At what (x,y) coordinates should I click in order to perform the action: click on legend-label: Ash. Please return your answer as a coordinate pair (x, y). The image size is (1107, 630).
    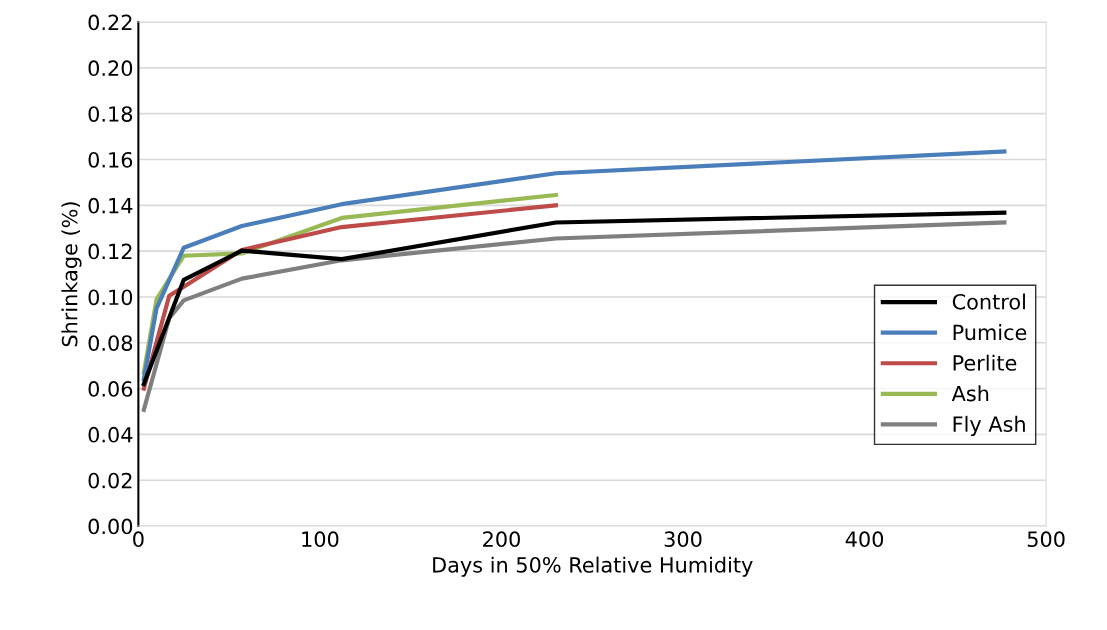
    Looking at the image, I should click on (970, 393).